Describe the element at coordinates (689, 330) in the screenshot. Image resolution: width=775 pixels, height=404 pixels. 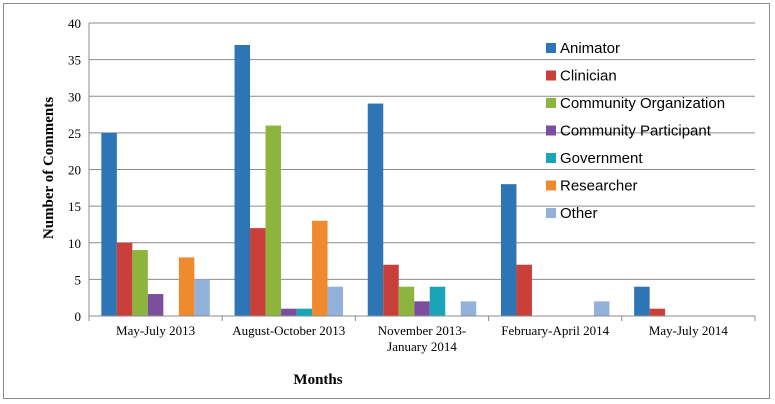
I see `x-tick-label: May-July 2014` at that location.